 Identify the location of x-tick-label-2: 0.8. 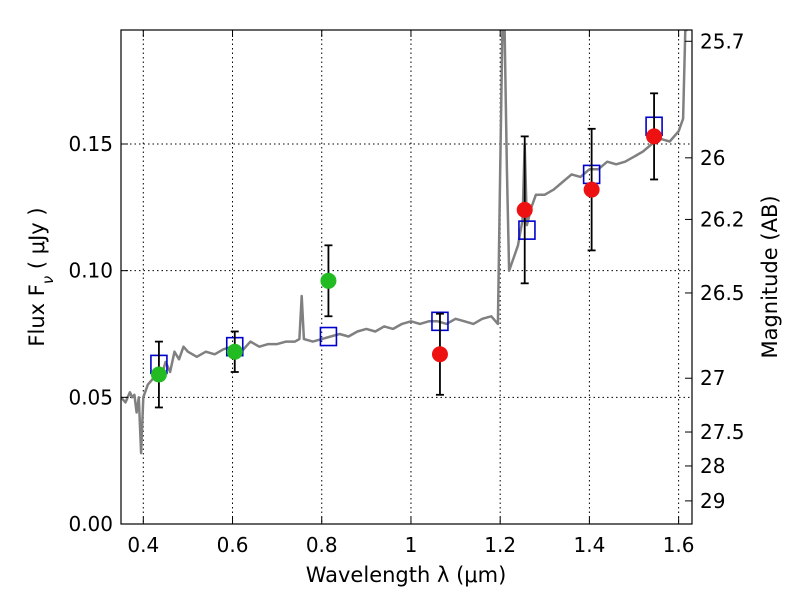
(322, 545).